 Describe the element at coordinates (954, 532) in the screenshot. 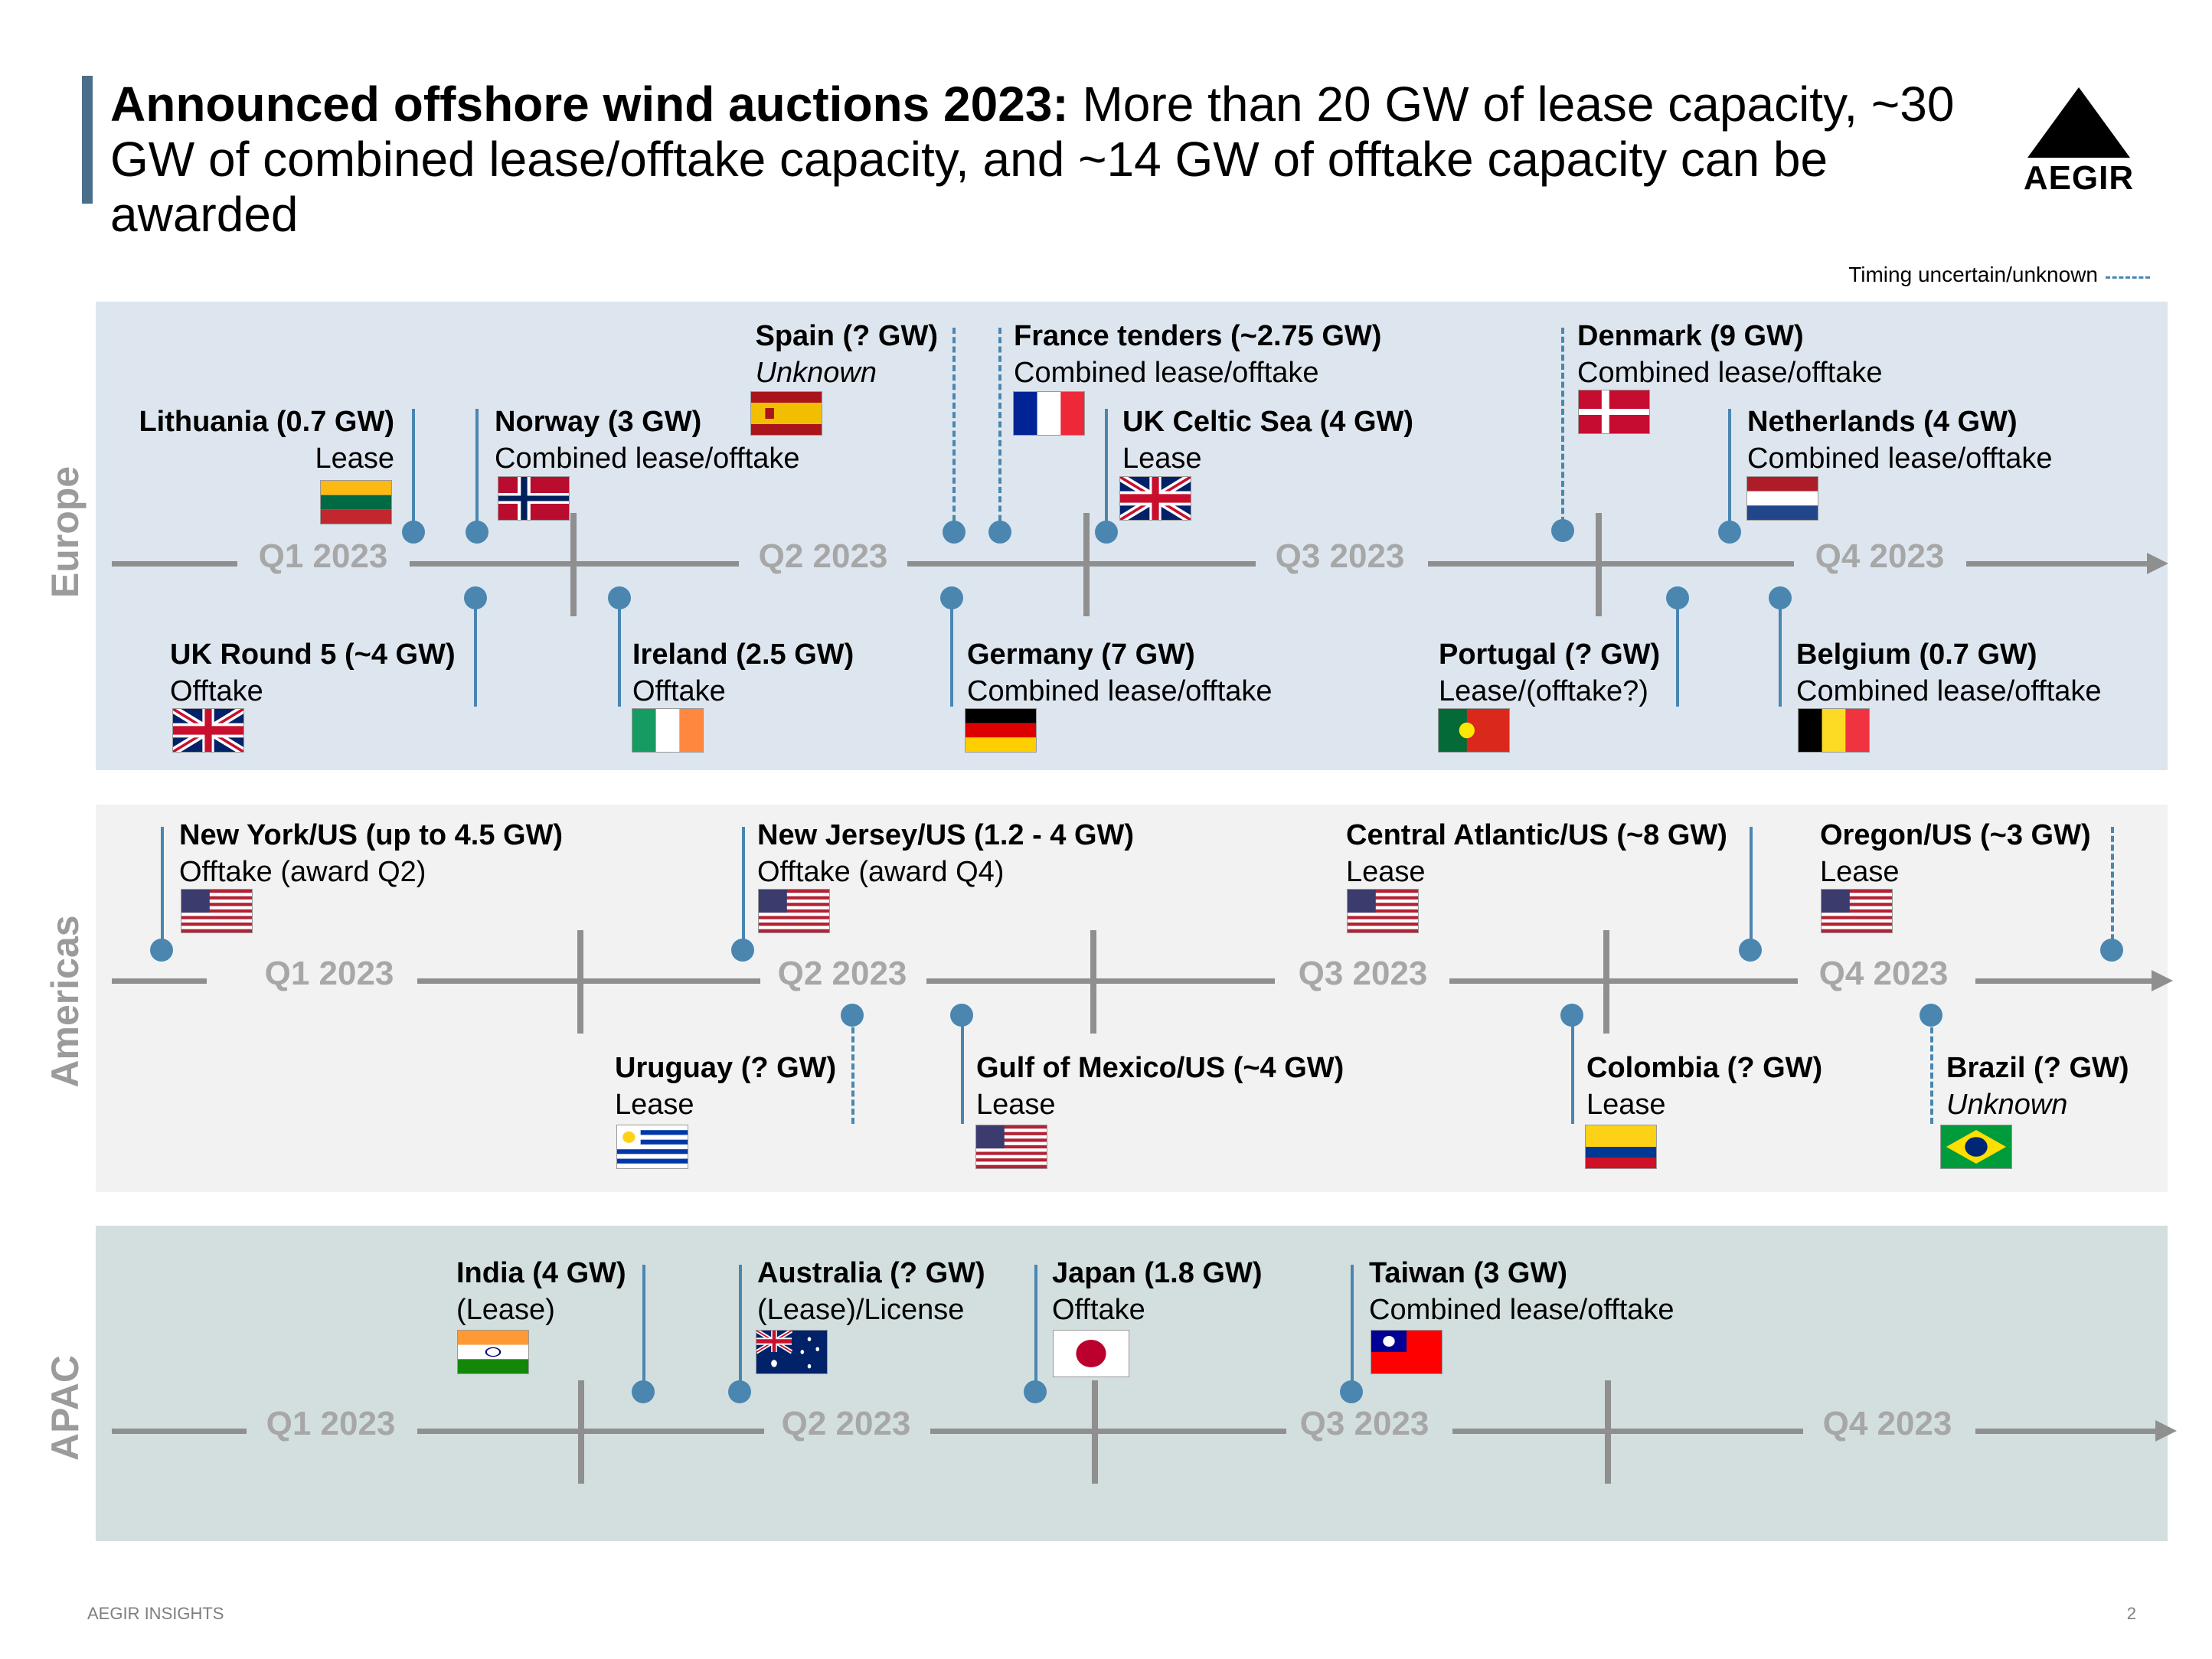

I see `spain-marker` at that location.